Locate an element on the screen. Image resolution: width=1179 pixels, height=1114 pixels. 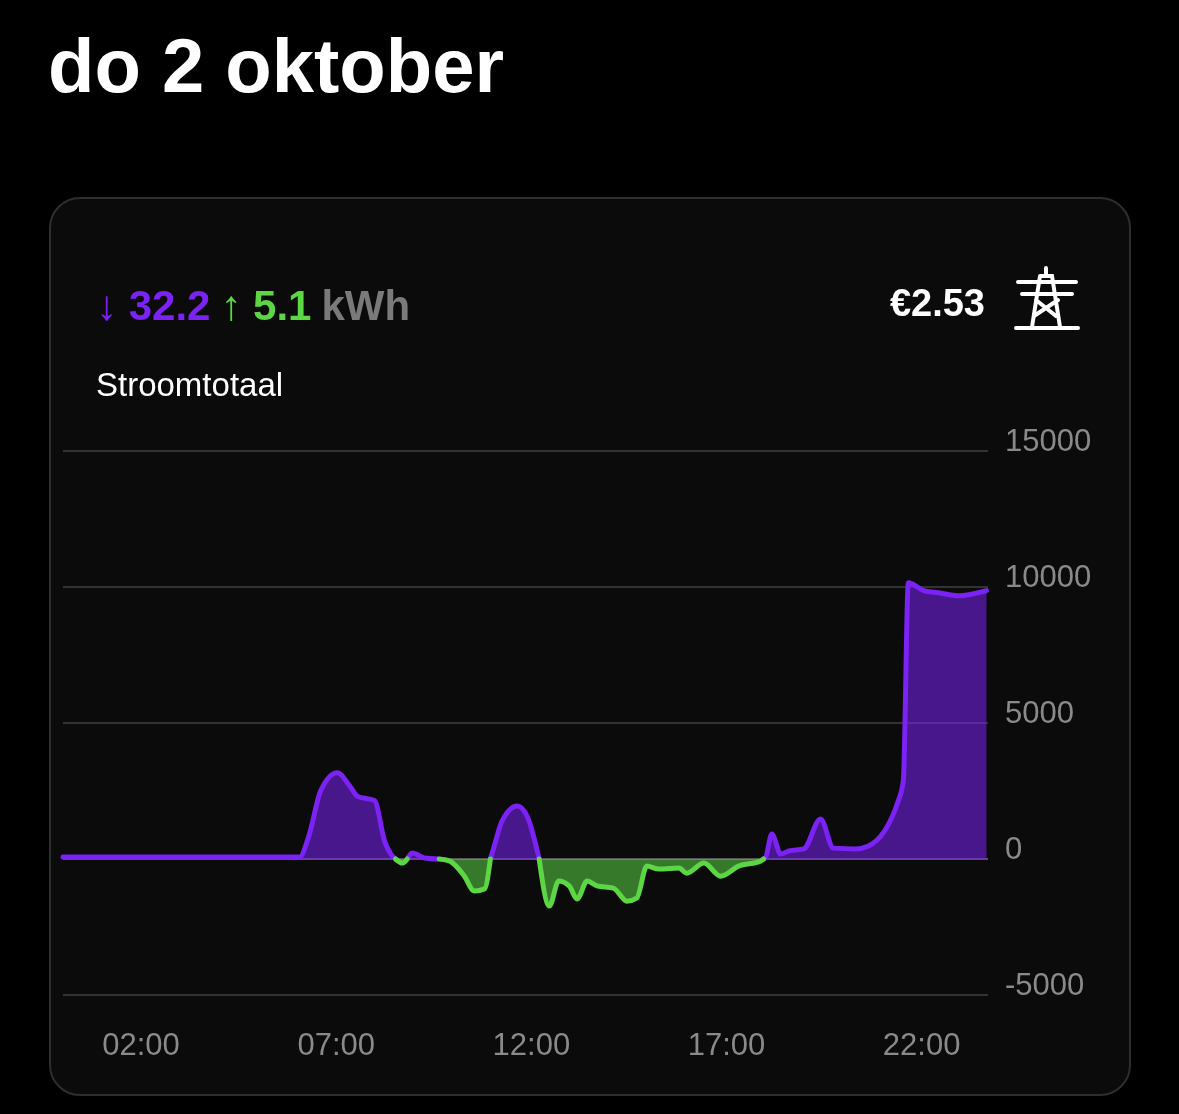
y-tick-label: 15000 is located at coordinates (1048, 441).